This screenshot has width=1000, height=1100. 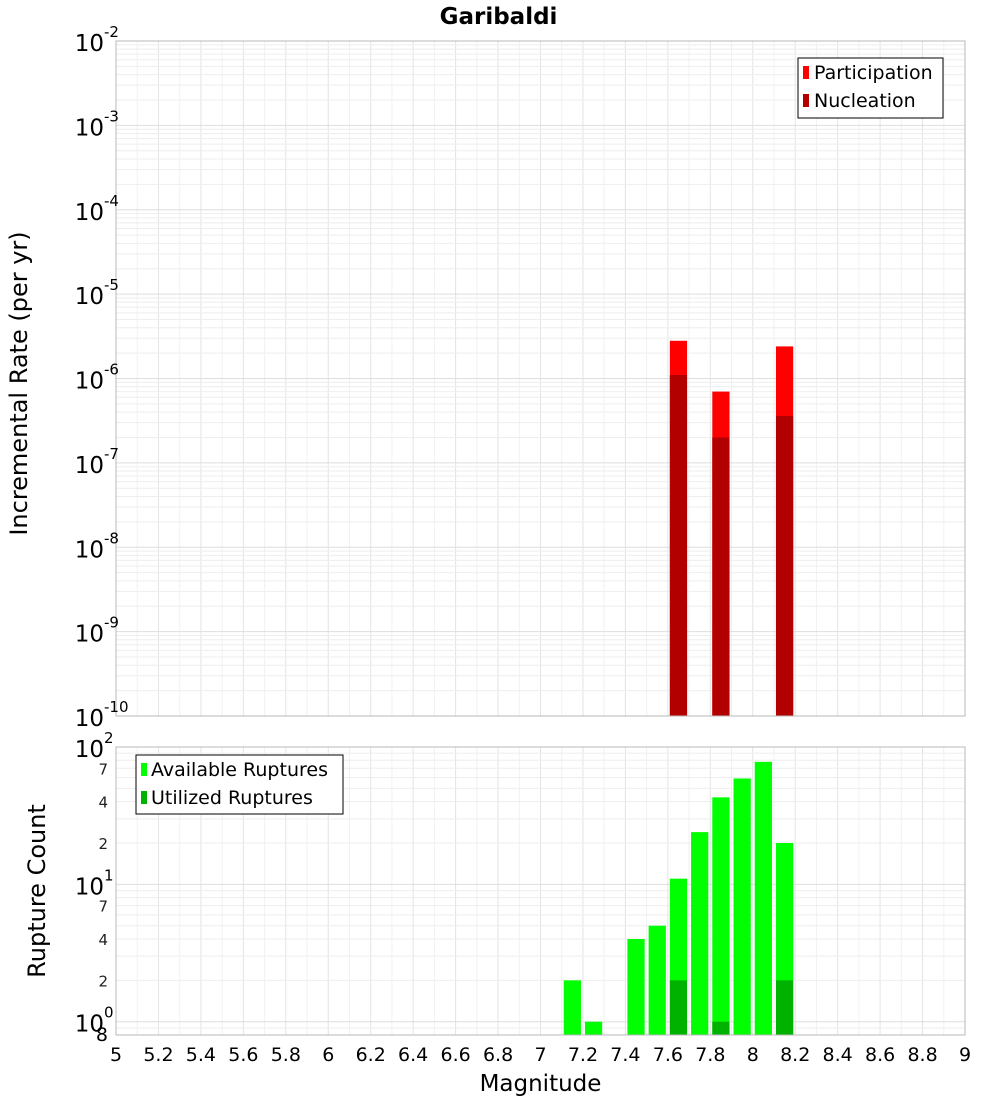 I want to click on rate-y-tick-label: 10 -9, so click(x=97, y=631).